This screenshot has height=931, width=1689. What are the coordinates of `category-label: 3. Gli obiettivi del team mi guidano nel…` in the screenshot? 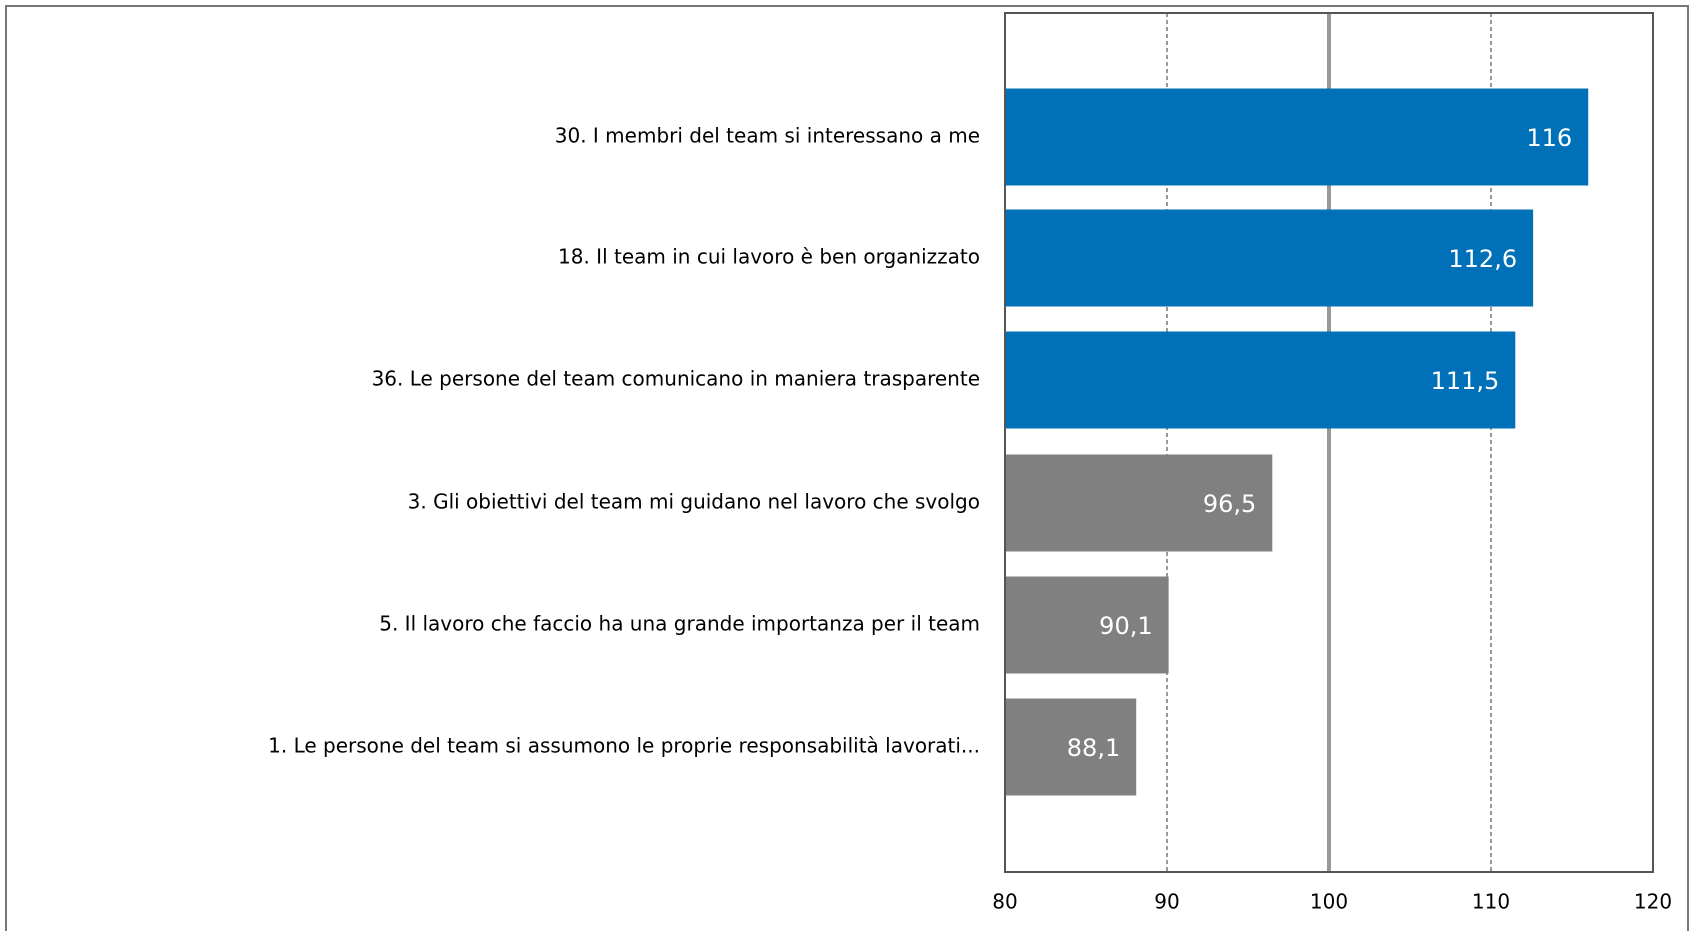 It's located at (694, 502).